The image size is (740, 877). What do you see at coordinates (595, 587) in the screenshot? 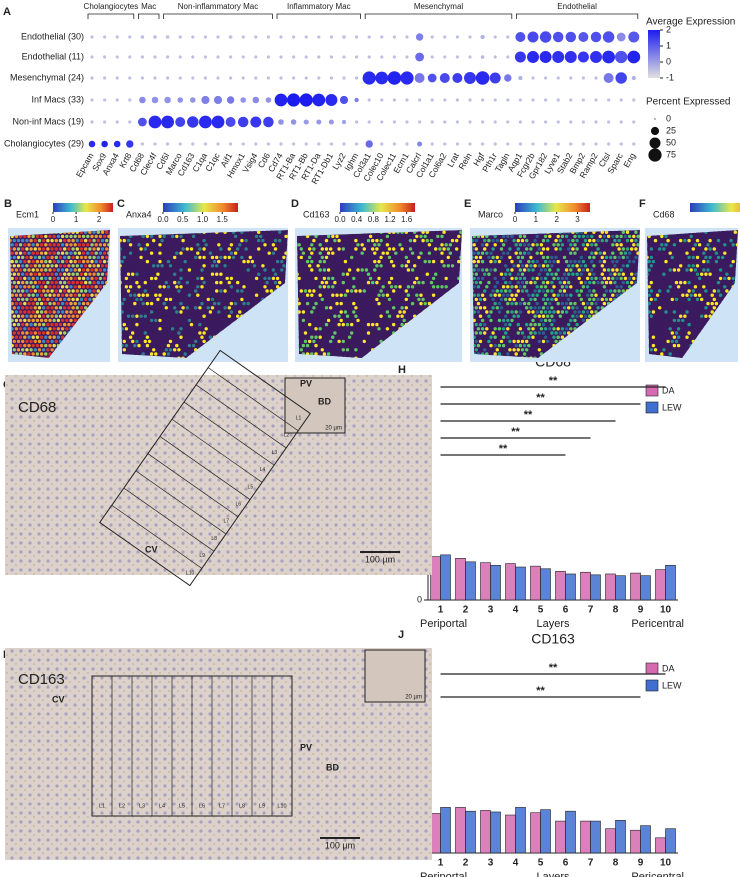
I see `bar` at bounding box center [595, 587].